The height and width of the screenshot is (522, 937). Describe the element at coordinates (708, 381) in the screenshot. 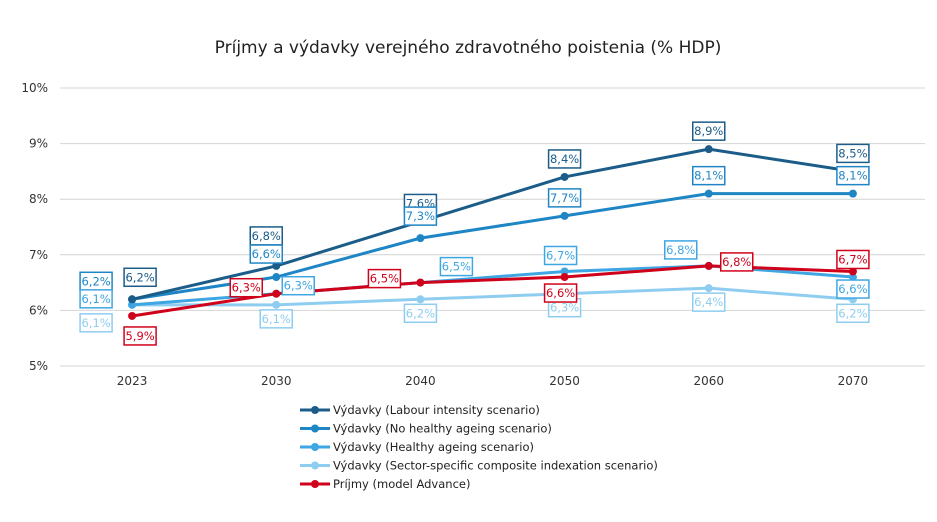

I see `x-tick-label: 2060` at that location.